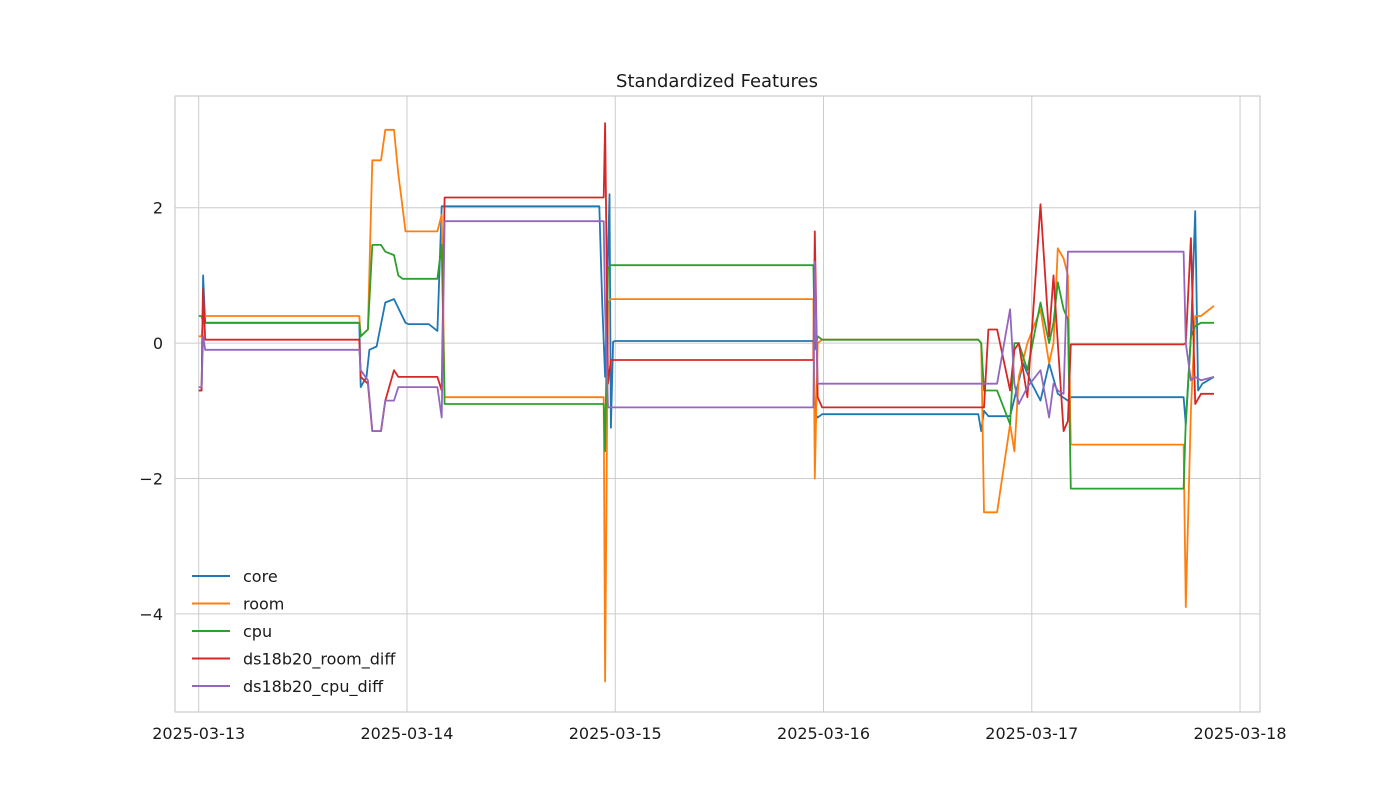 This screenshot has height=800, width=1400. What do you see at coordinates (151, 614) in the screenshot?
I see `y-tick-label: −4` at bounding box center [151, 614].